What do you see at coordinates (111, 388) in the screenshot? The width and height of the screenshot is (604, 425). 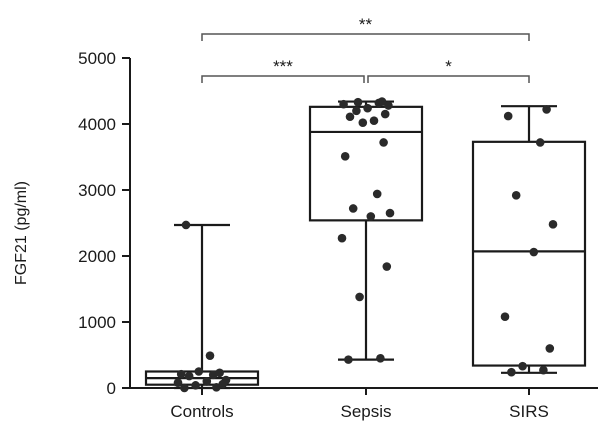 I see `y-tick-label: 0` at bounding box center [111, 388].